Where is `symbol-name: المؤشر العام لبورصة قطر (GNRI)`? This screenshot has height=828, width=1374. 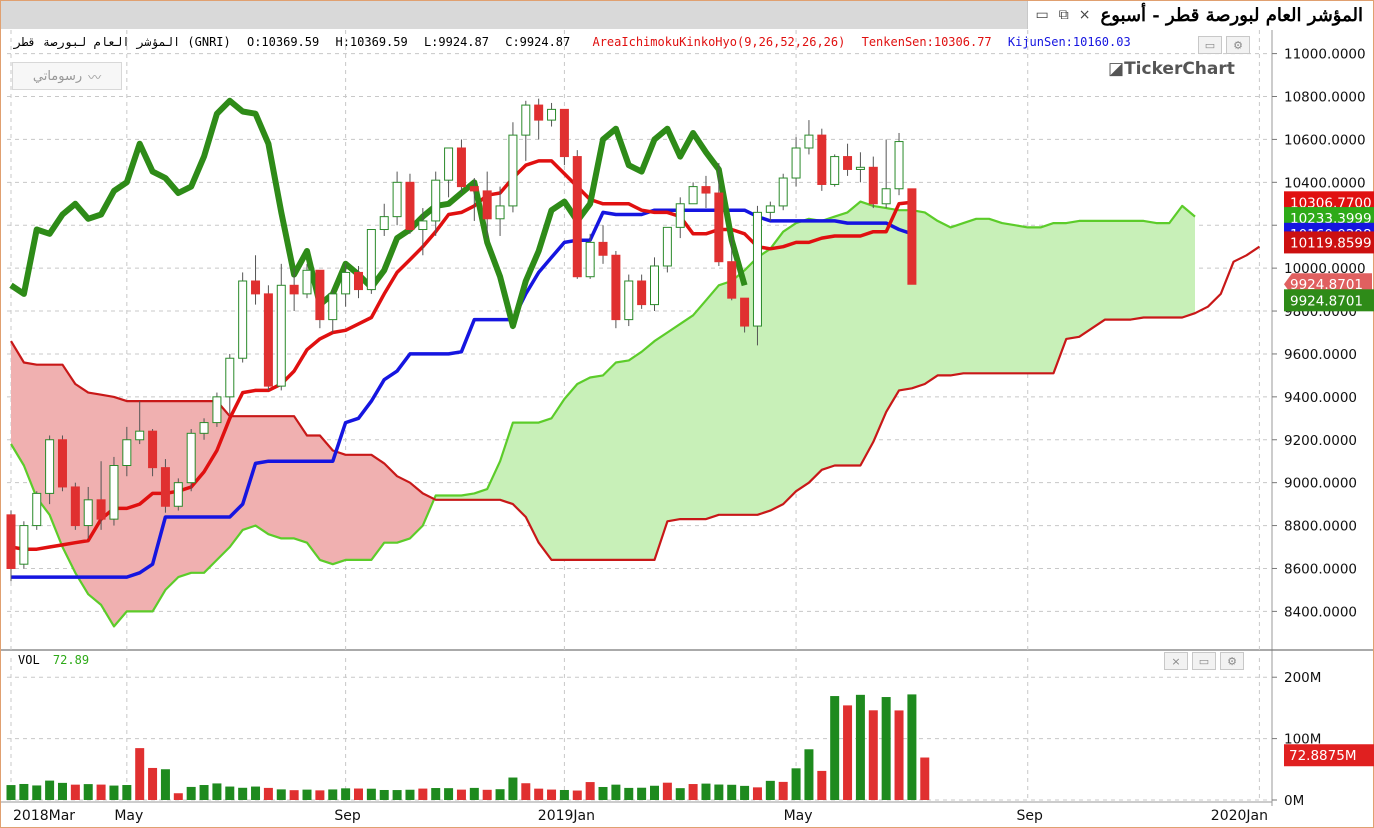
symbol-name: المؤشر العام لبورصة قطر (GNRI) is located at coordinates (122, 42).